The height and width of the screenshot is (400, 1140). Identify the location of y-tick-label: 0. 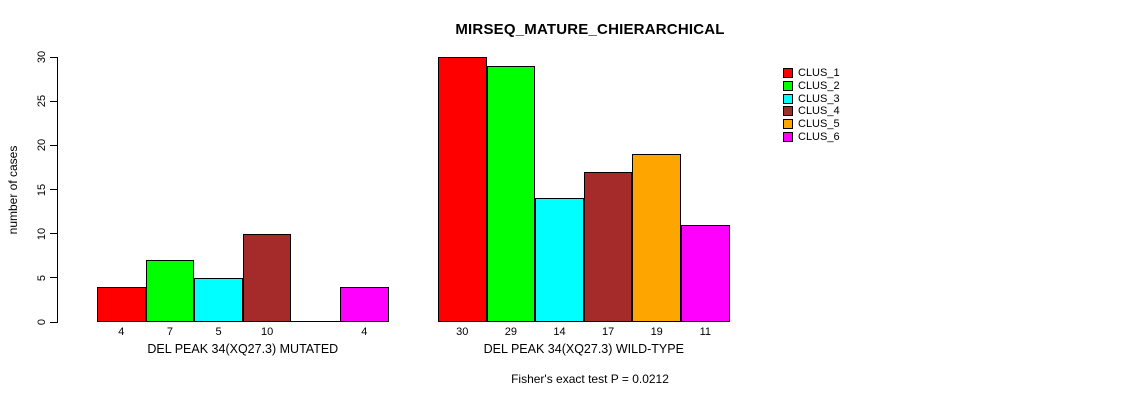
(42, 322).